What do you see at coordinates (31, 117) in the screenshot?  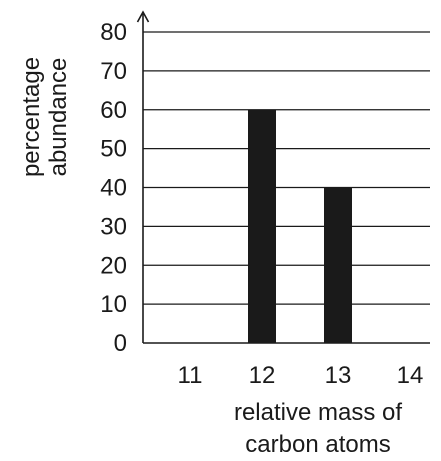 I see `y-axis-title-line-1: percentage` at bounding box center [31, 117].